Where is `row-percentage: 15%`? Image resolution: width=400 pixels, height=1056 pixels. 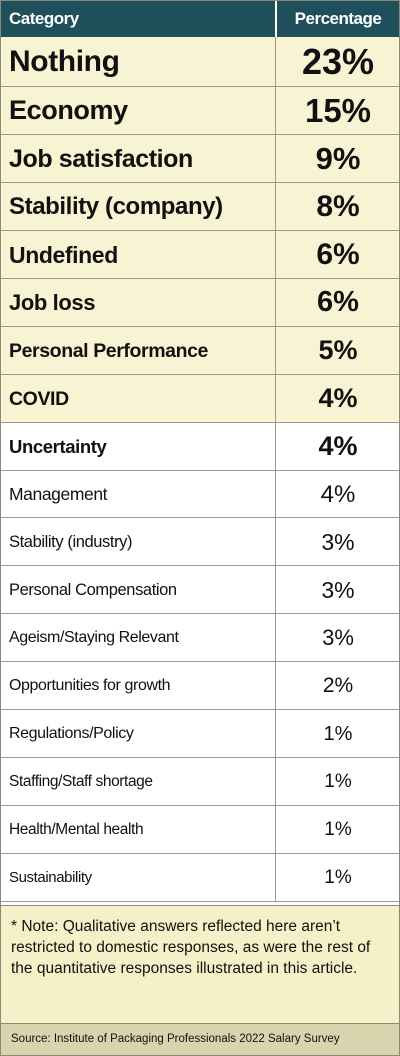
row-percentage: 15% is located at coordinates (338, 110).